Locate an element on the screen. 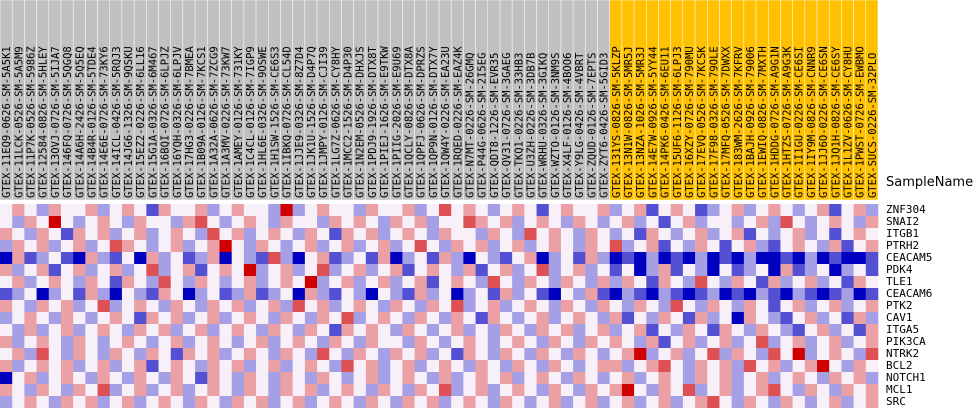 The width and height of the screenshot is (976, 408). column-label: GTEX-14JG6-1326-SM-9QSKU is located at coordinates (129, 122).